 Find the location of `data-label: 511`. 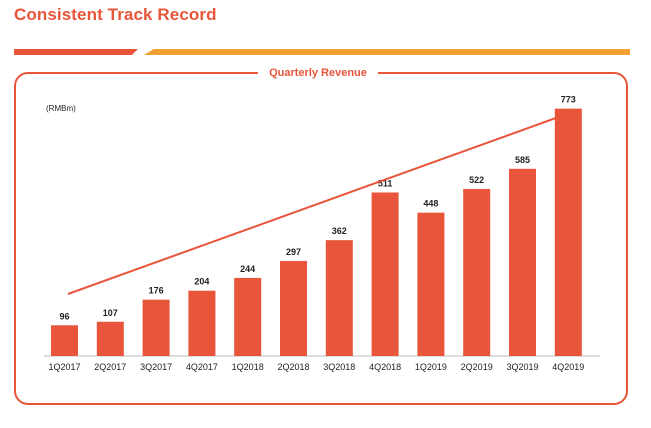

data-label: 511 is located at coordinates (385, 183).